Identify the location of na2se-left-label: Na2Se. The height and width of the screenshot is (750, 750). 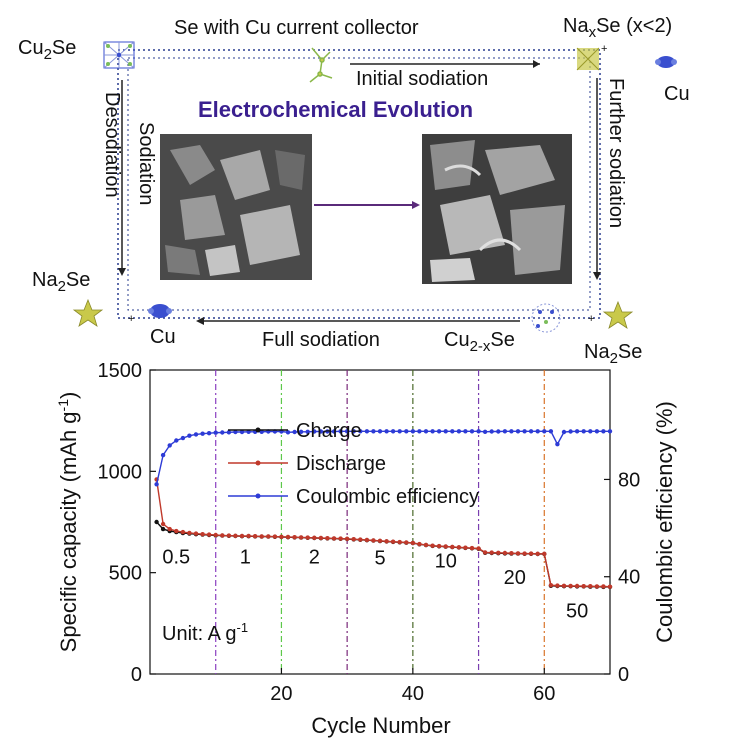
(61, 282).